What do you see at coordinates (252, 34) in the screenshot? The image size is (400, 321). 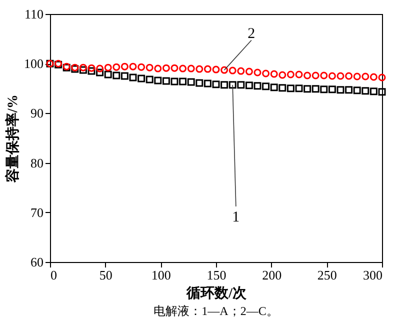 I see `annotation: 2` at bounding box center [252, 34].